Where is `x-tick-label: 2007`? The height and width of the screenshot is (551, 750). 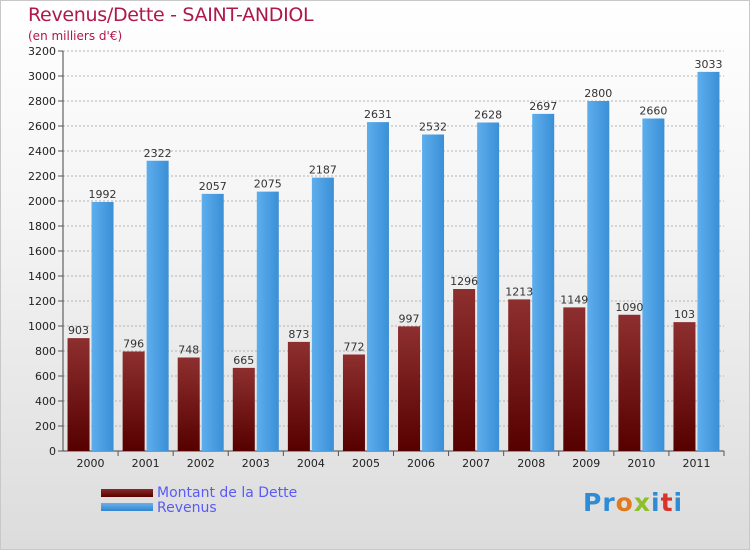
x-tick-label: 2007 is located at coordinates (476, 463).